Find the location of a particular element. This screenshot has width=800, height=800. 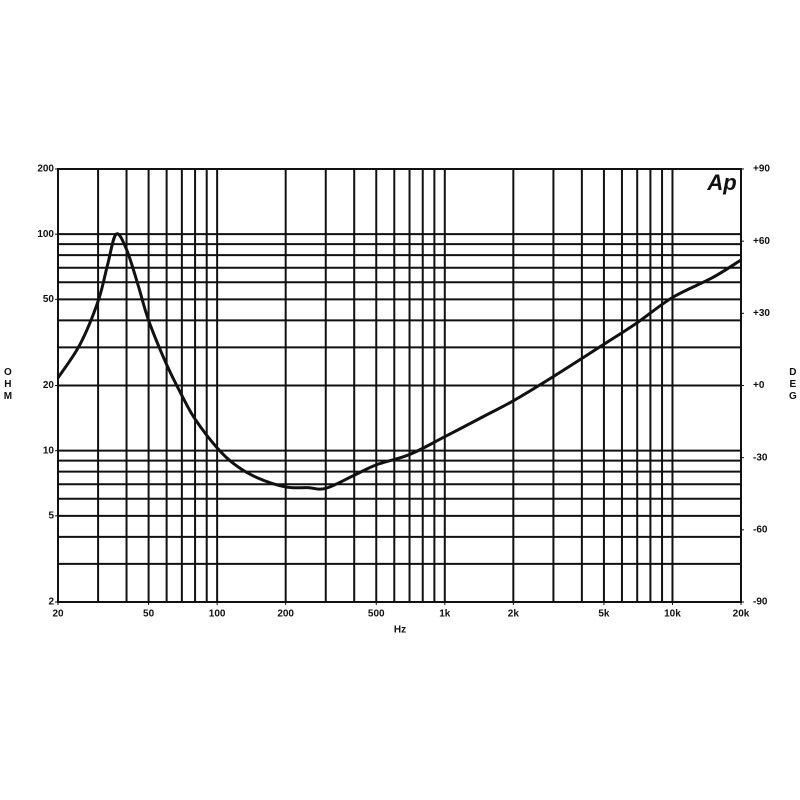

y2-tick-label: -60 is located at coordinates (760, 529).